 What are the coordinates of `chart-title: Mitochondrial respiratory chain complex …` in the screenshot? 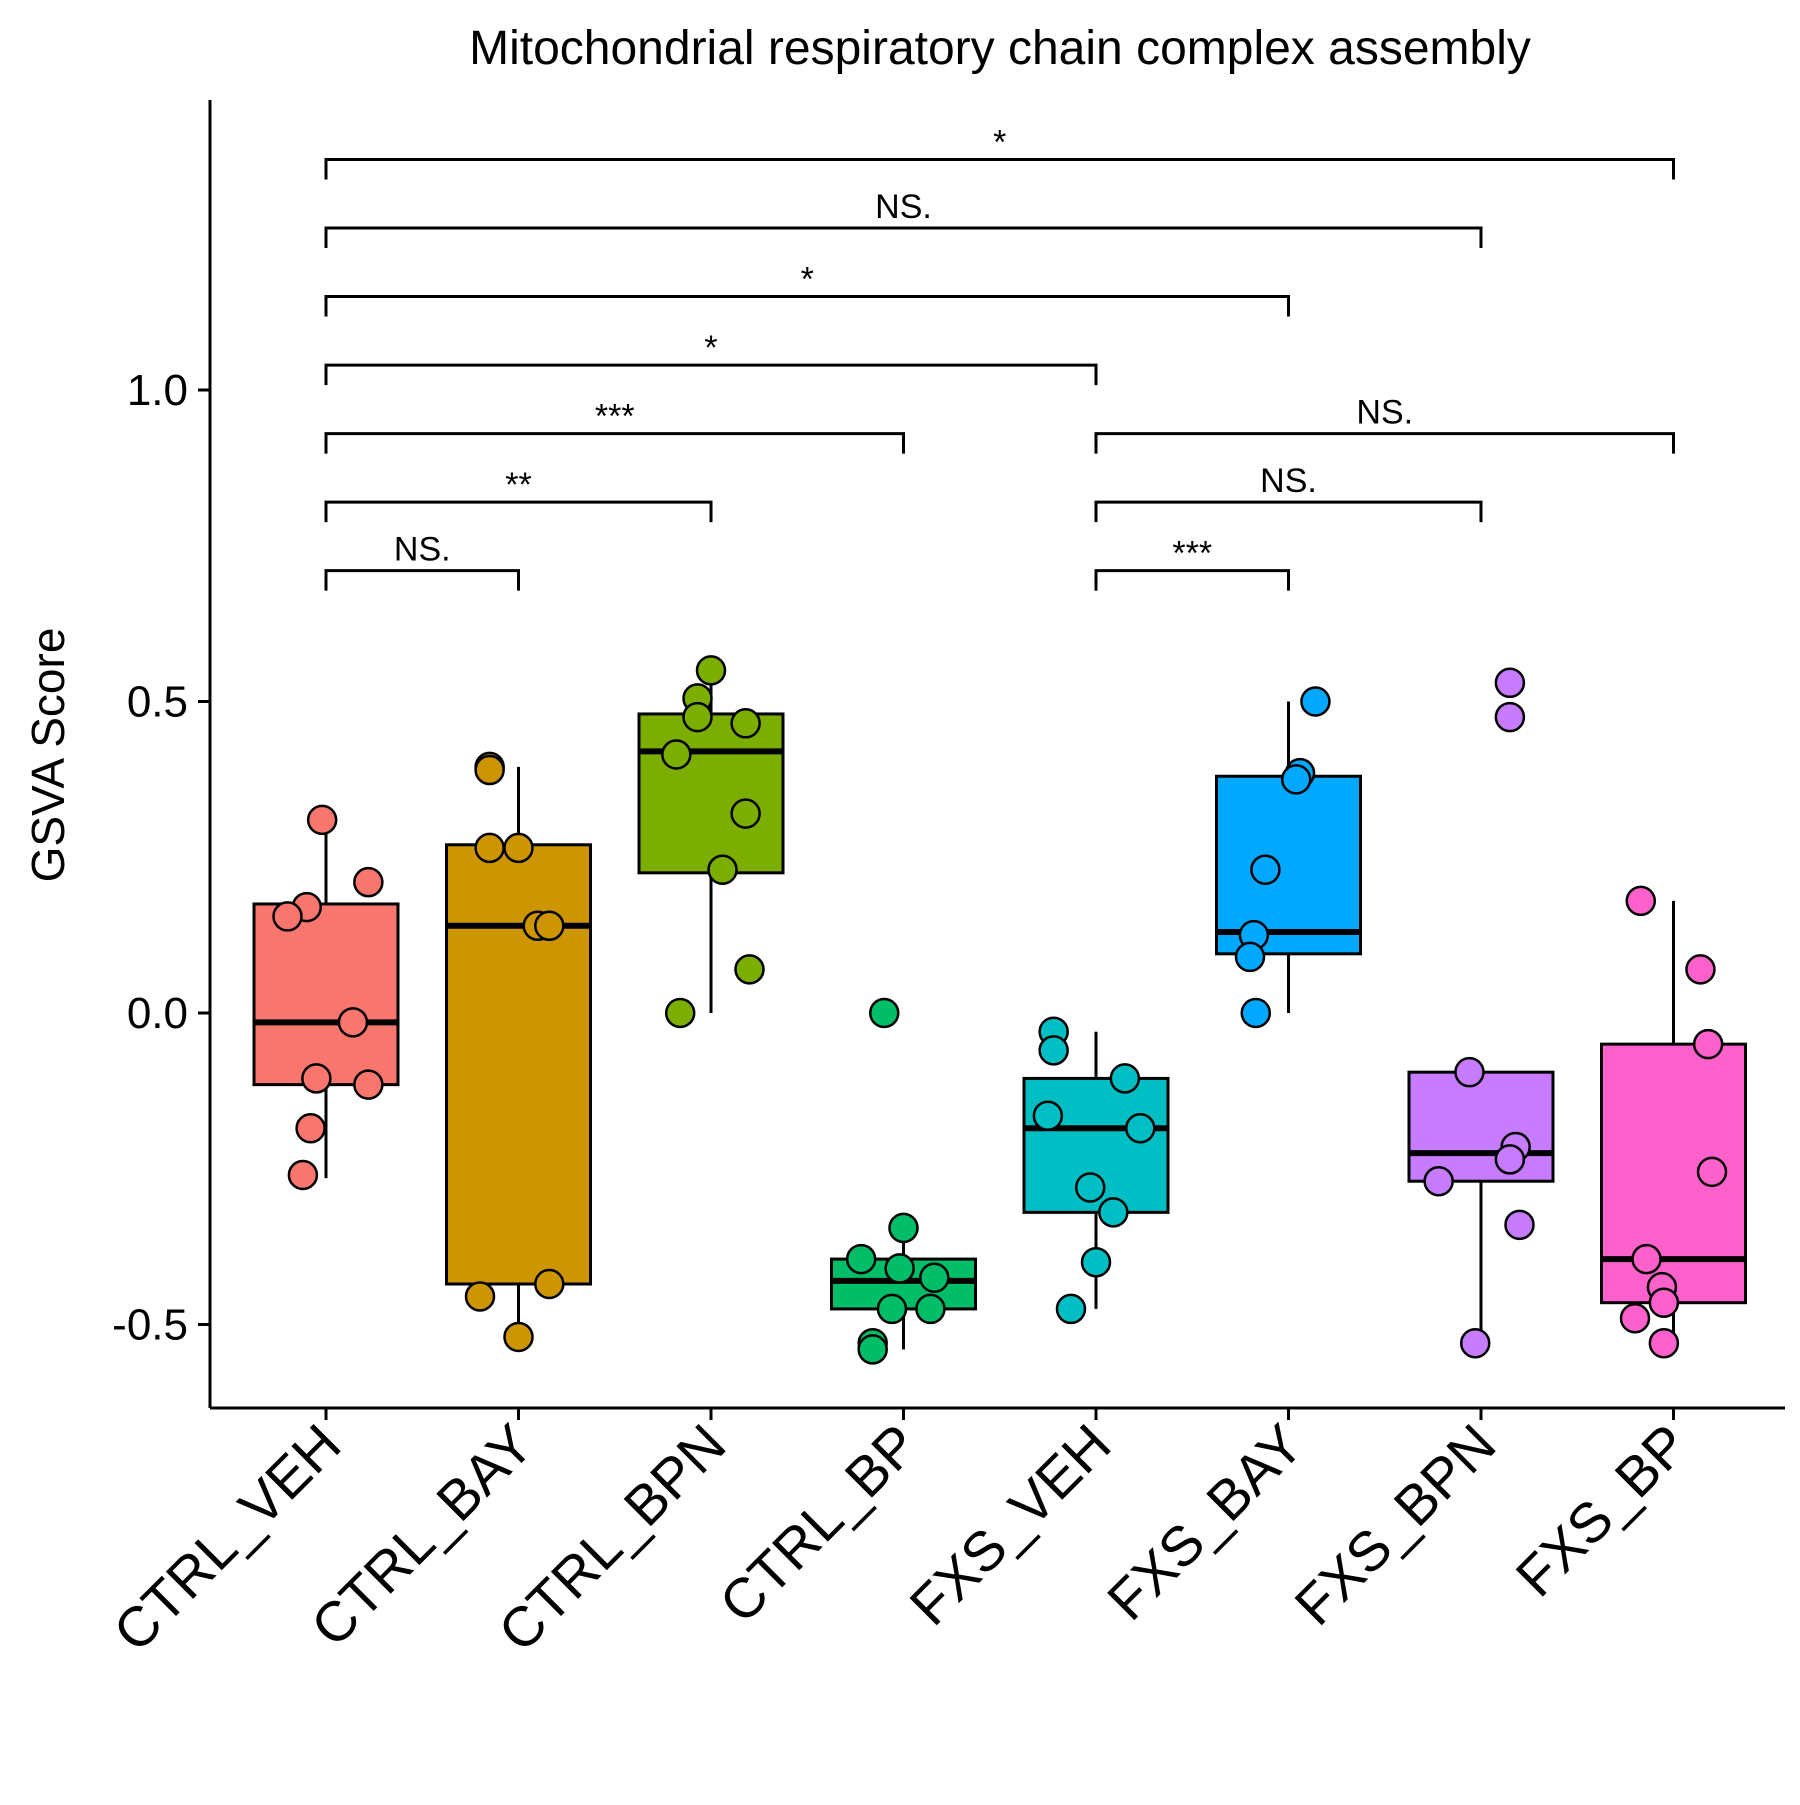 It's located at (1000, 48).